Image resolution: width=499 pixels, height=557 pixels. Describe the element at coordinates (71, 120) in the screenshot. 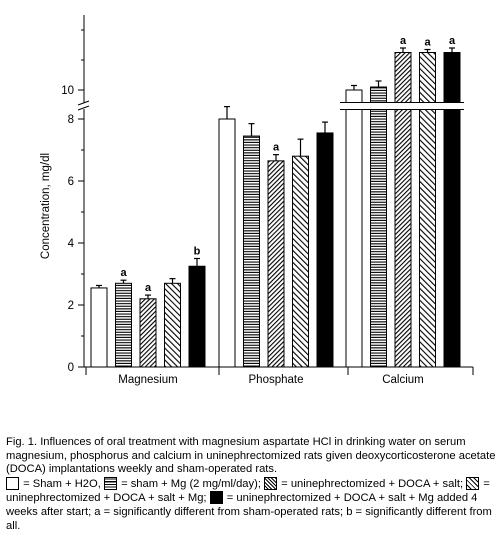

I see `y-tick-label: 8` at that location.